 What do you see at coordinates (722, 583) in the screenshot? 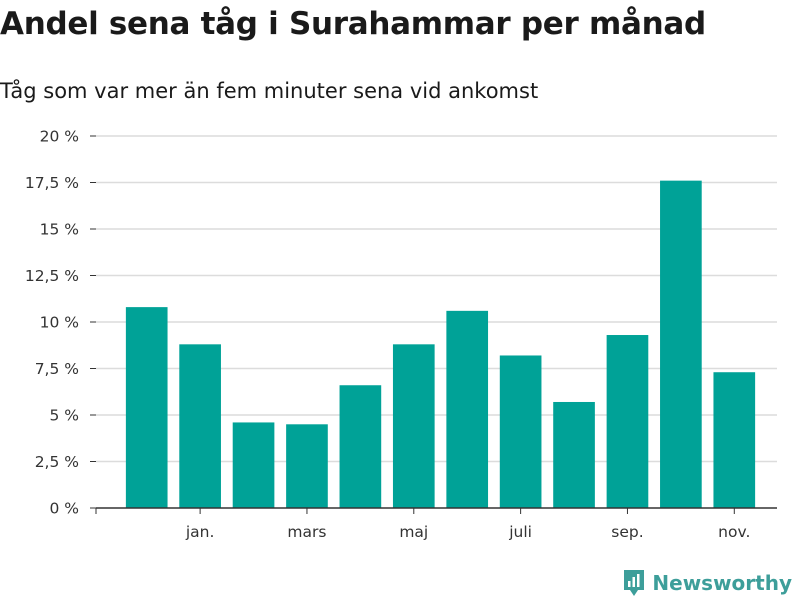
I see `brand-name: Newsworthy` at bounding box center [722, 583].